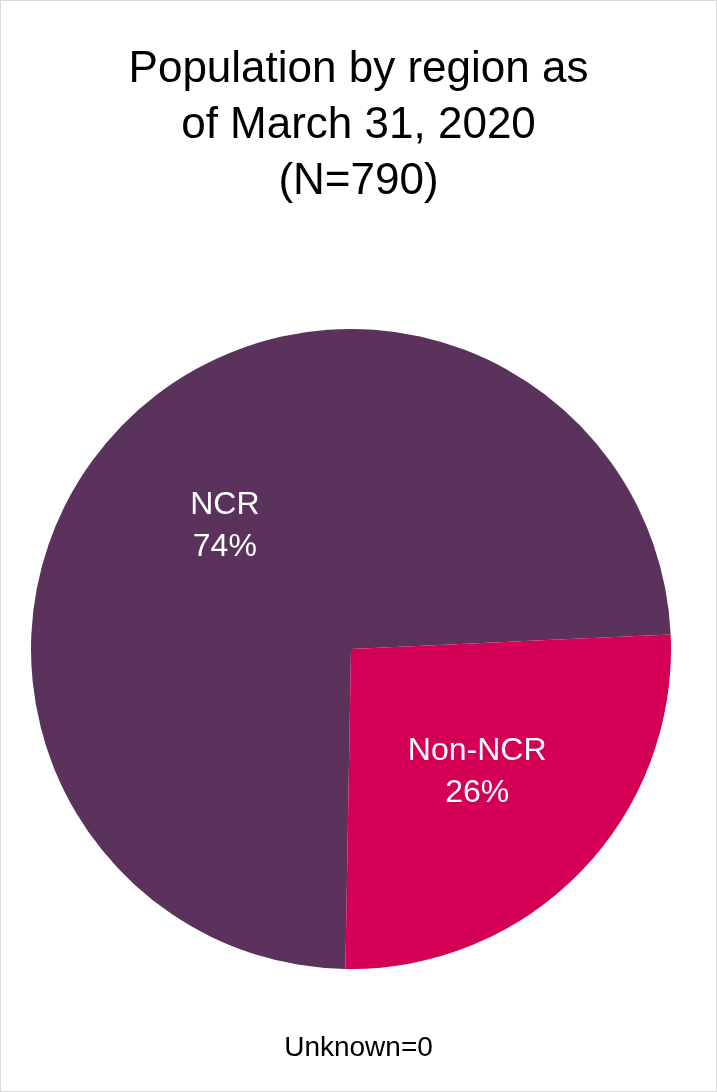 This screenshot has height=1092, width=717. I want to click on slice-label: NCR, so click(225, 503).